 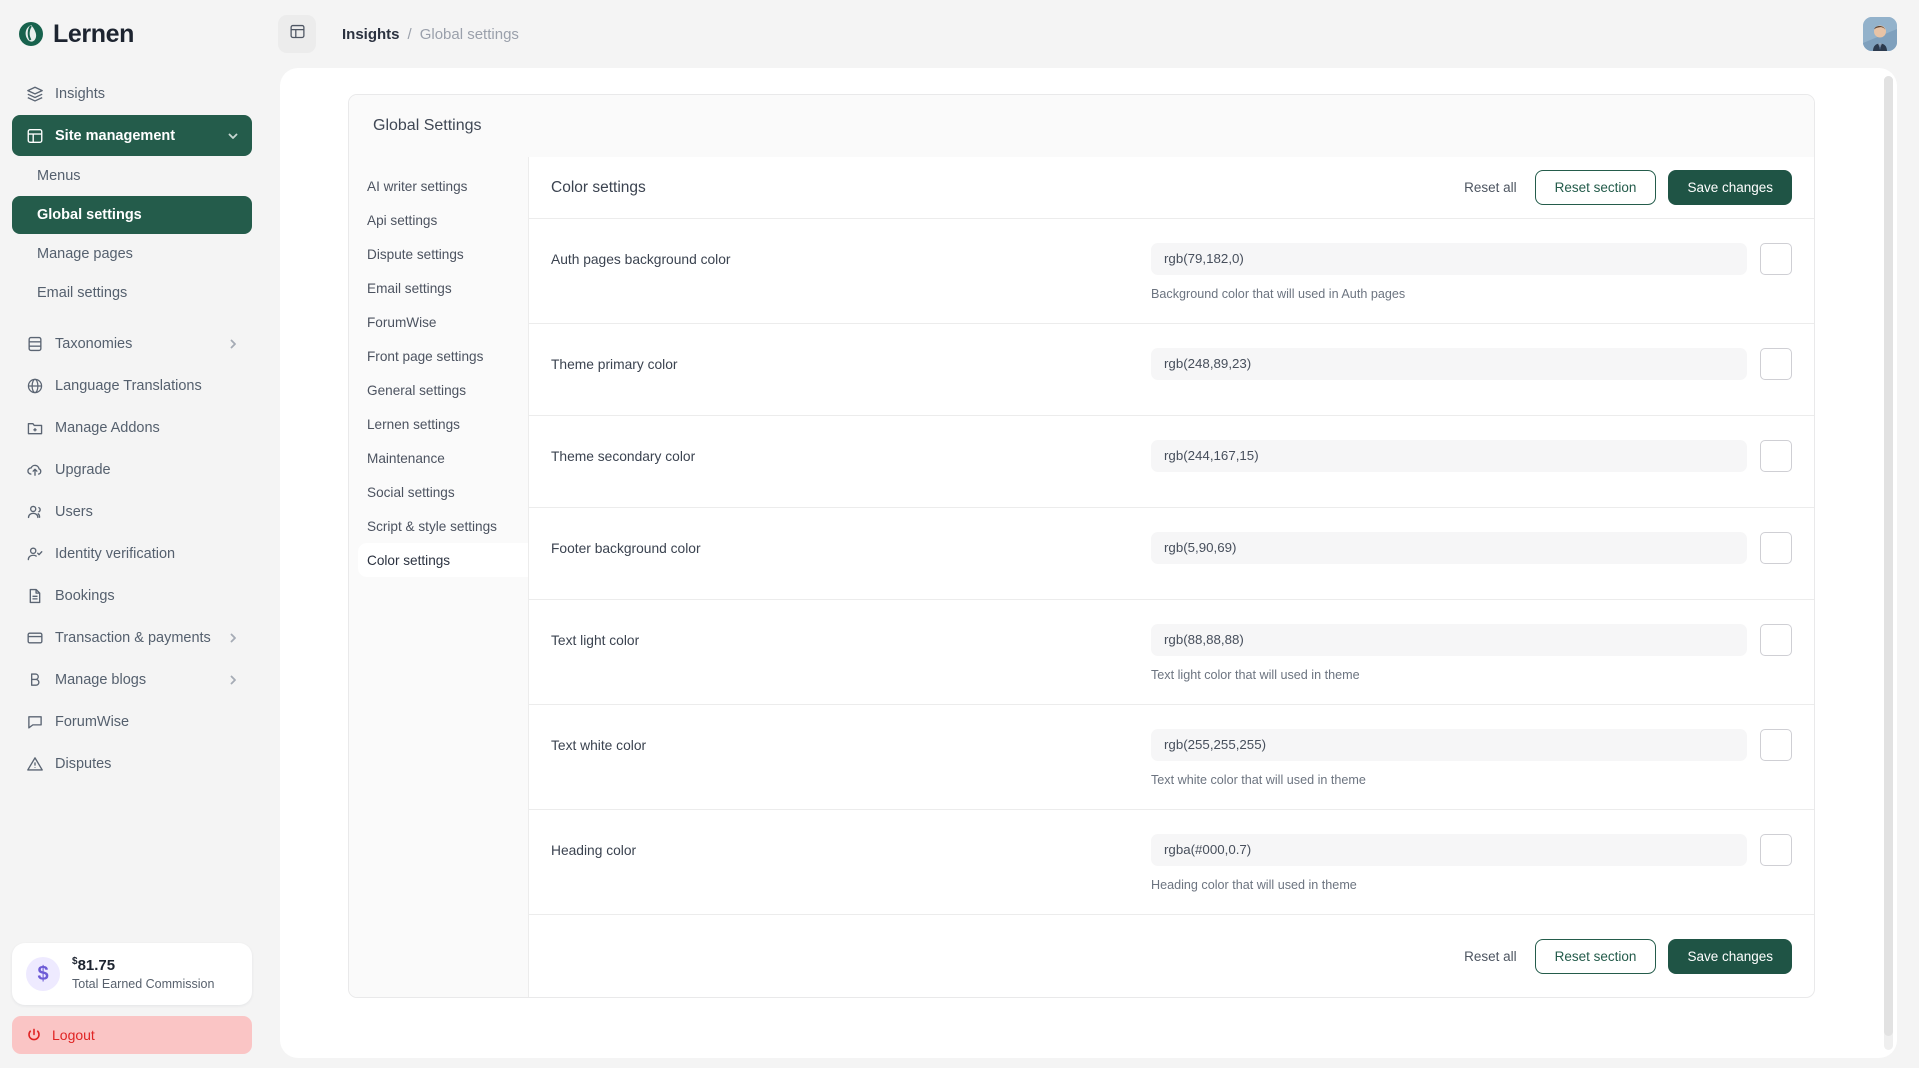 What do you see at coordinates (132, 721) in the screenshot?
I see `sidebar-item-forumwise: ForumWise` at bounding box center [132, 721].